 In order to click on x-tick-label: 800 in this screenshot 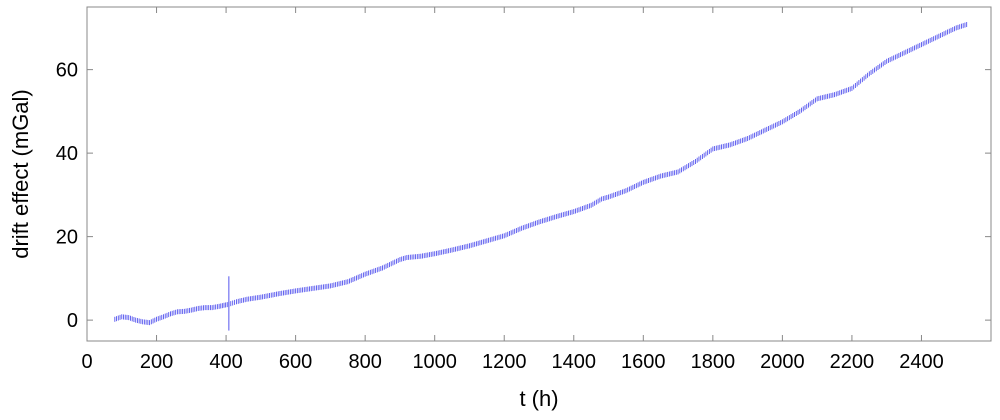, I will do `click(364, 362)`.